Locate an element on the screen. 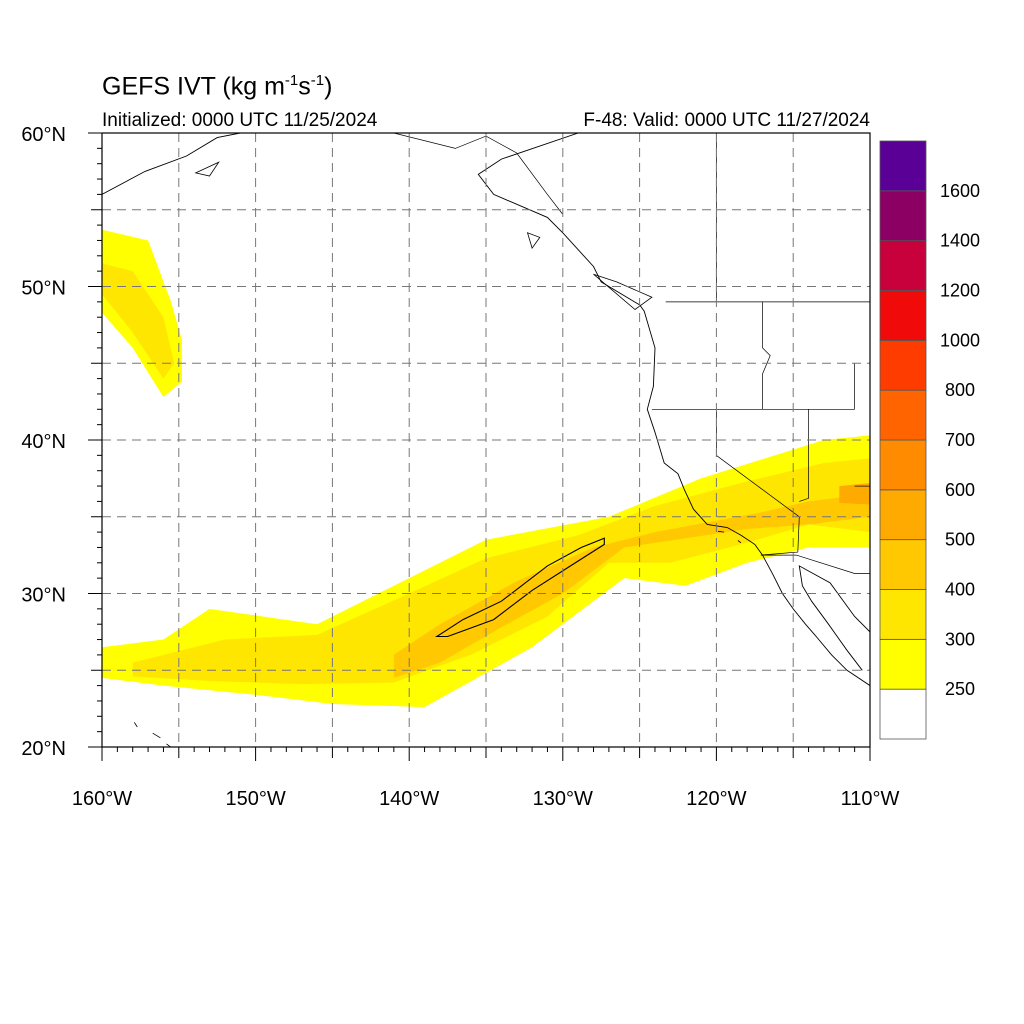 This screenshot has height=1024, width=1024. atmospheric-river-inner is located at coordinates (631, 585).